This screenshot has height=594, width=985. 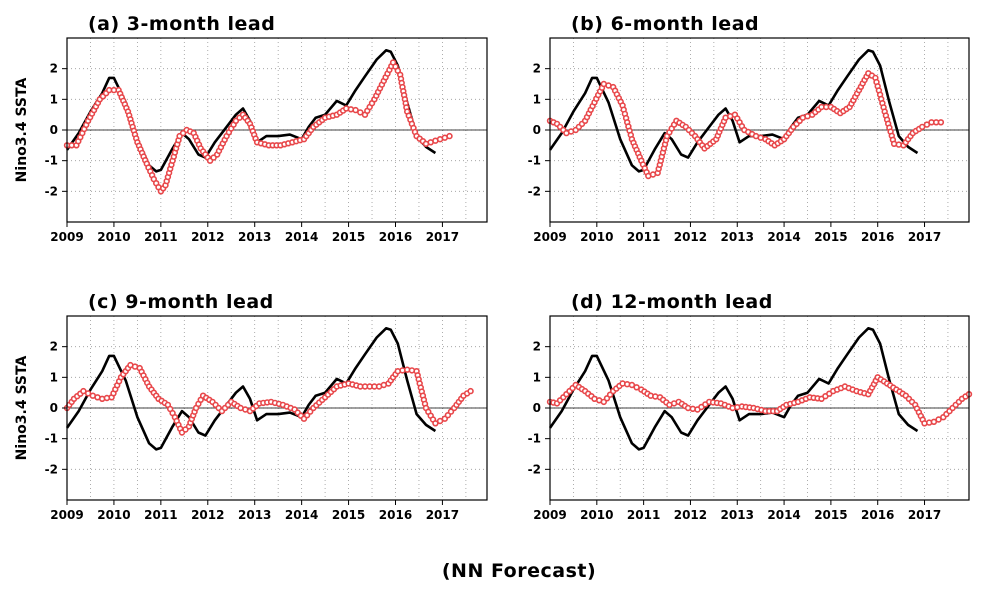 What do you see at coordinates (181, 302) in the screenshot?
I see `panel-title: (c) 9-month lead` at bounding box center [181, 302].